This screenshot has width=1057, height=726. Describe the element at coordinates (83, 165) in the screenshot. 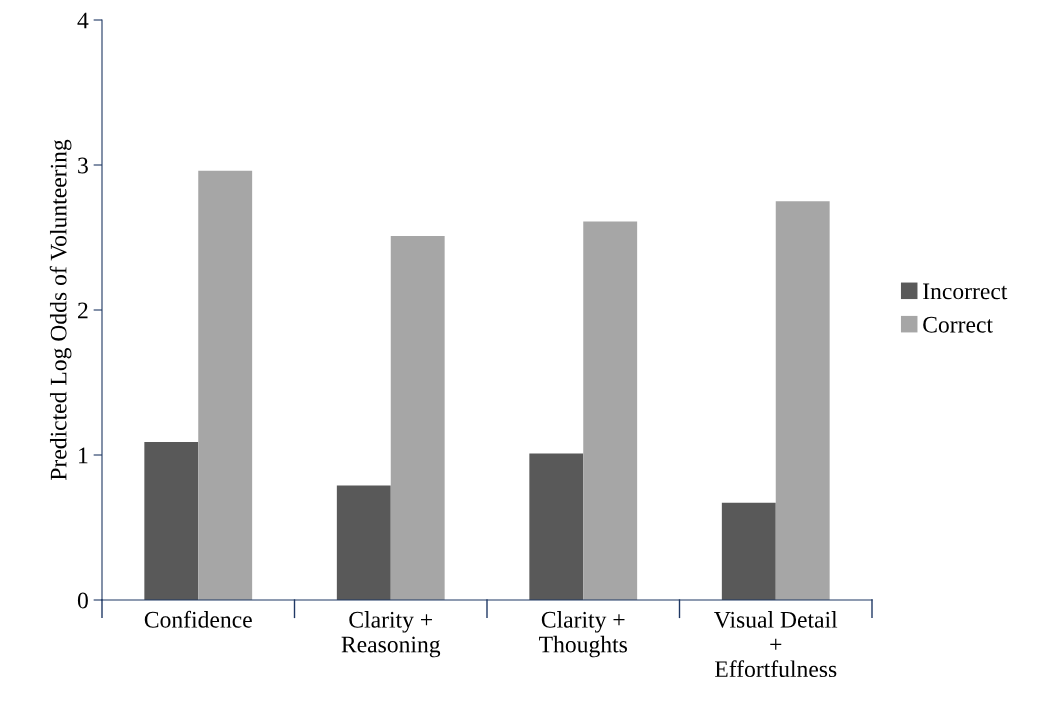

I see `y-tick-label: 3` at that location.